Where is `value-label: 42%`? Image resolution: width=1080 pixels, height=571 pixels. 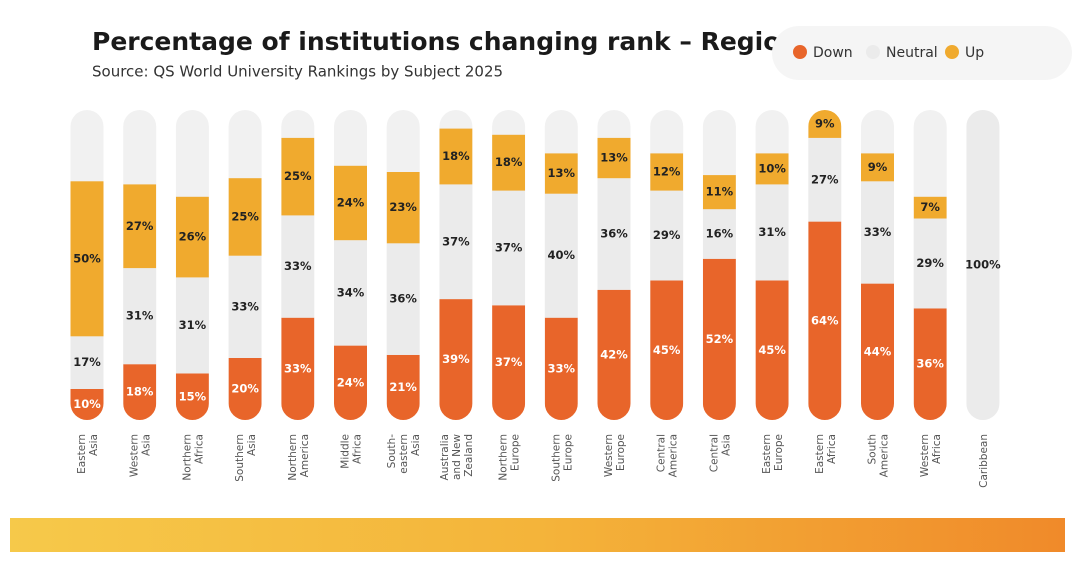
value-label: 42% is located at coordinates (614, 354).